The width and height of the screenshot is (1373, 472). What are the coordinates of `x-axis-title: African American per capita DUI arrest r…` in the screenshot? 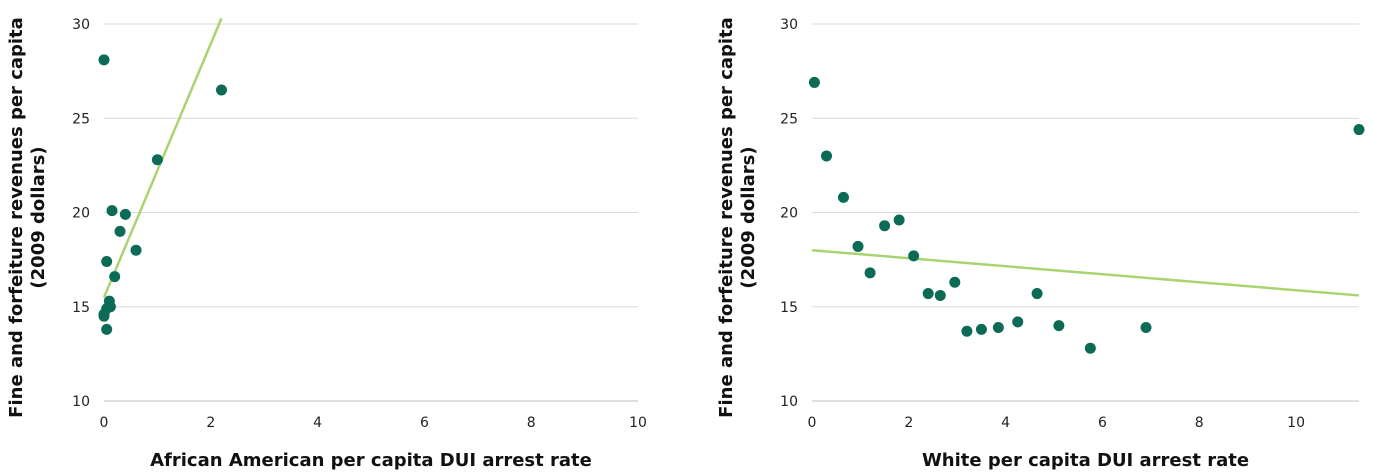 It's located at (371, 460).